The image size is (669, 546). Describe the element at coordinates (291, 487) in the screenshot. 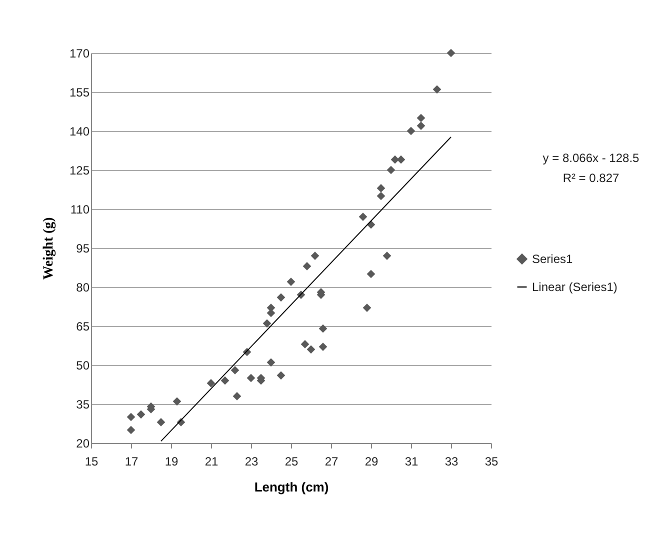

I see `x-axis-title: Length (cm)` at that location.